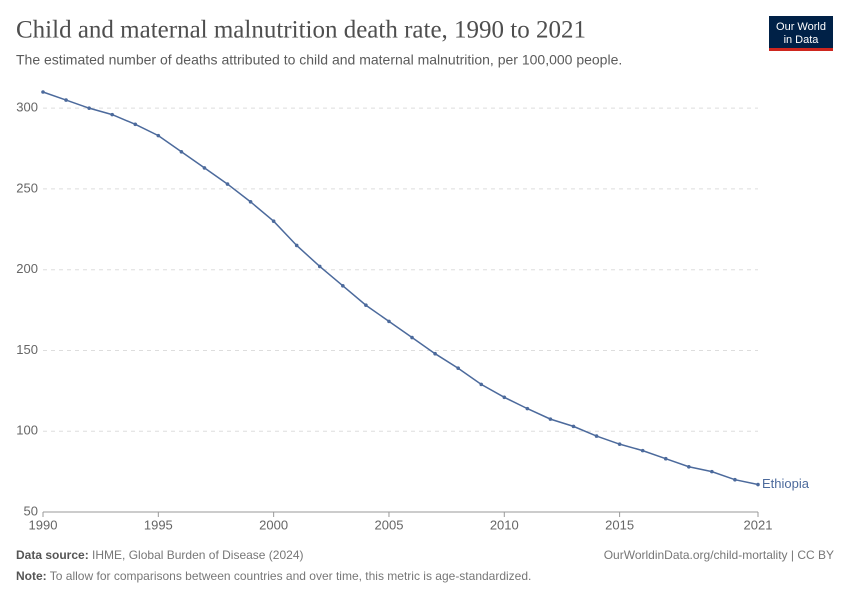 Image resolution: width=850 pixels, height=605 pixels. What do you see at coordinates (197, 555) in the screenshot?
I see `source-text: IHME, Global Burden of Disease (2024)` at bounding box center [197, 555].